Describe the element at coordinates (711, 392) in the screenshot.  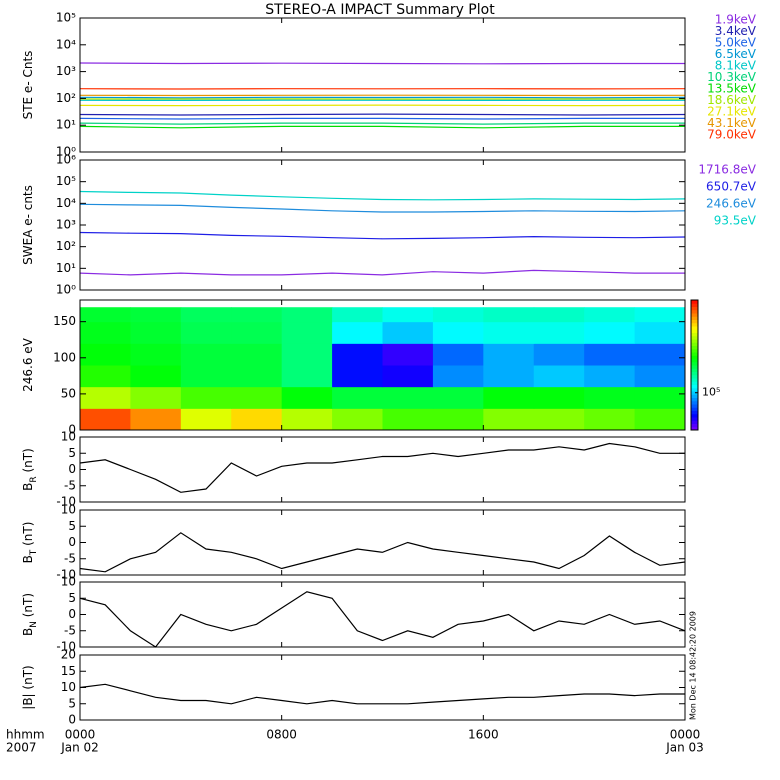
I see `colorbar-tick-label: 10⁵` at that location.